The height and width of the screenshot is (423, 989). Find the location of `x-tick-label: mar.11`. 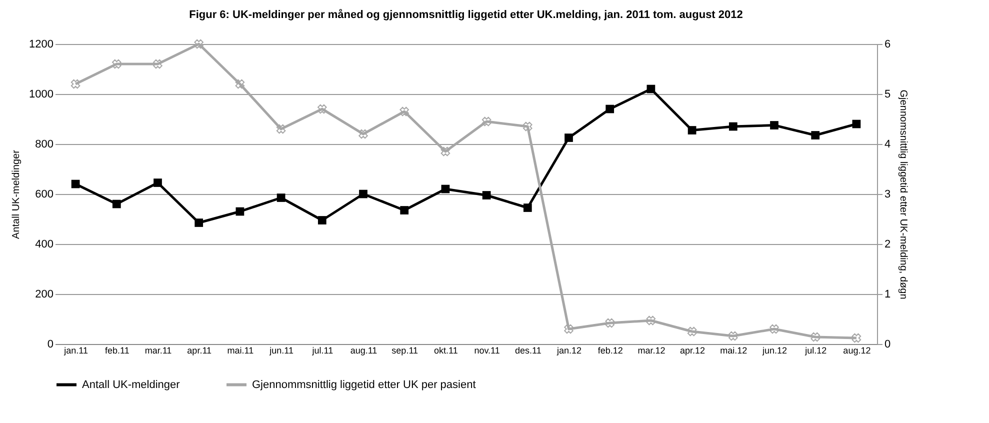

x-tick-label: mar.11 is located at coordinates (158, 351).